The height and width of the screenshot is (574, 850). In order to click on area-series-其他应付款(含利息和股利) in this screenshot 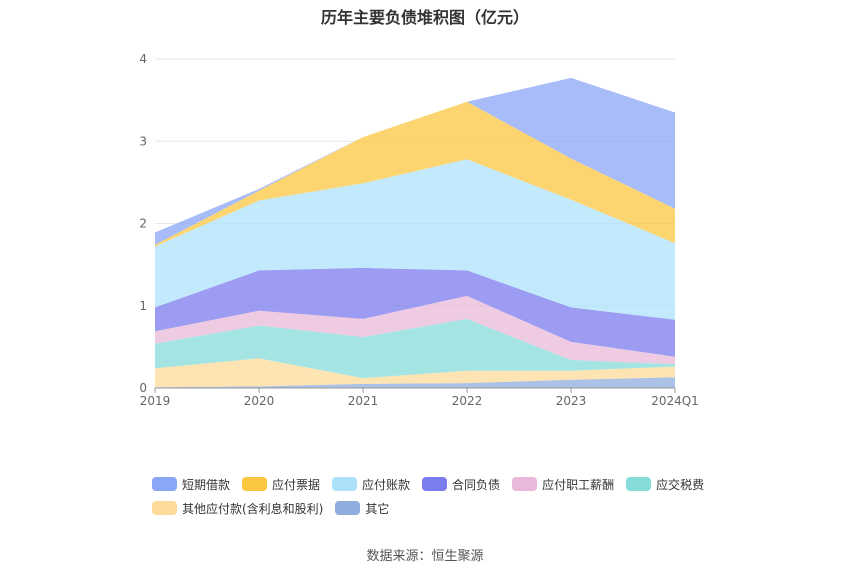, I will do `click(415, 373)`.